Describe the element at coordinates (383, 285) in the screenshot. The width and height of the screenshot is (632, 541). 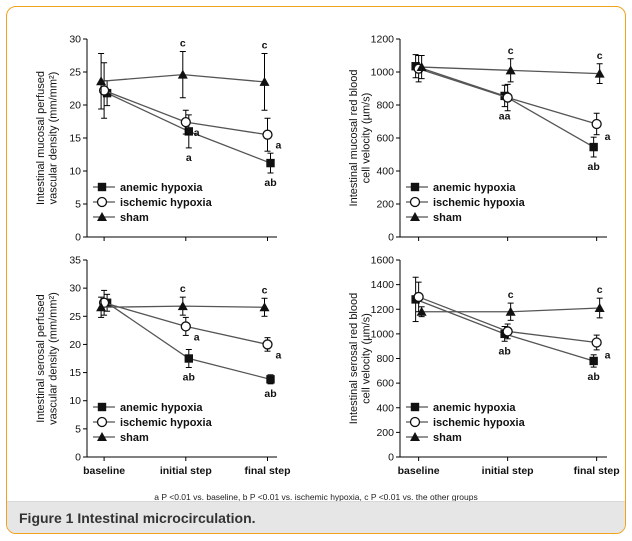
I see `y-tick-label: 1400` at that location.